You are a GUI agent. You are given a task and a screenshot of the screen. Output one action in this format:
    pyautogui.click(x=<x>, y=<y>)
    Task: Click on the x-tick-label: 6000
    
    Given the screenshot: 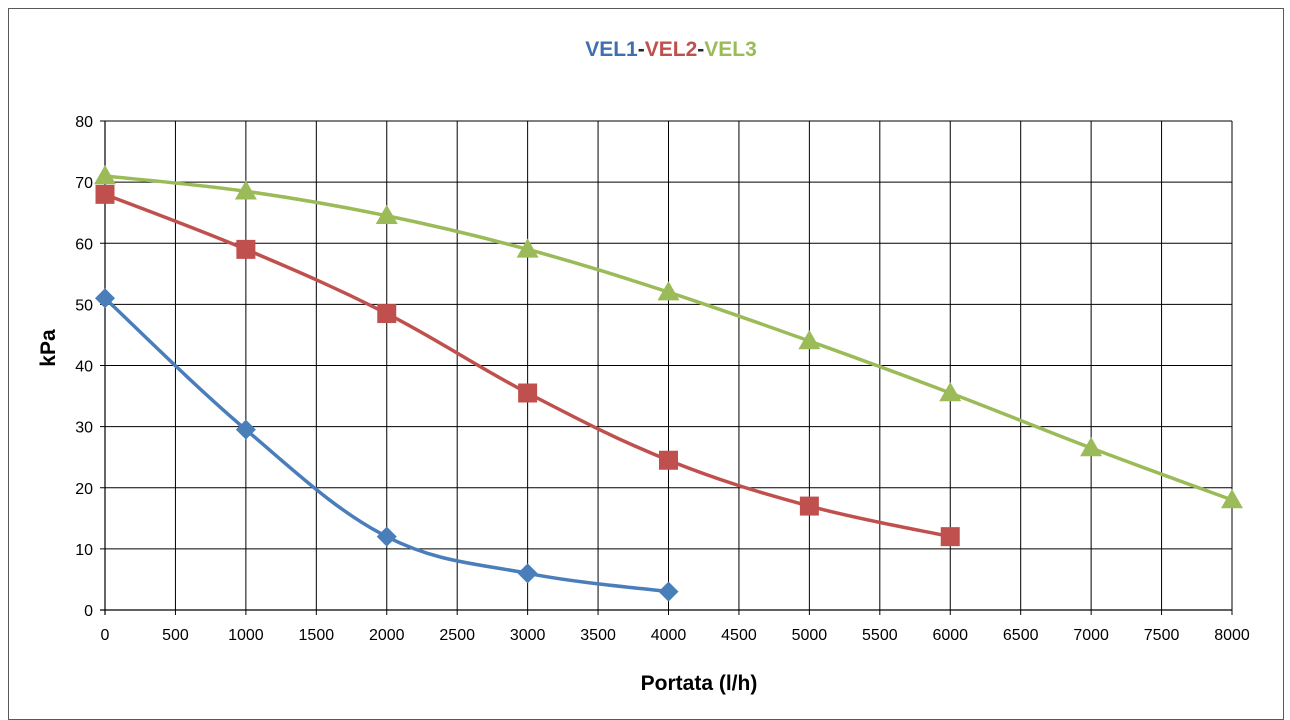 What is the action you would take?
    pyautogui.click(x=950, y=635)
    